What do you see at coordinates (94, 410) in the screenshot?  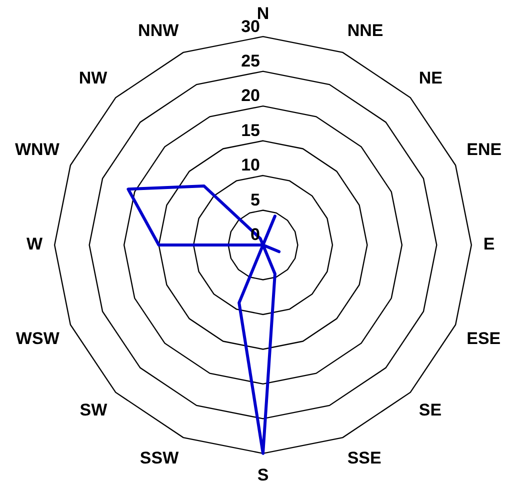 I see `spoke-label: SW` at bounding box center [94, 410].